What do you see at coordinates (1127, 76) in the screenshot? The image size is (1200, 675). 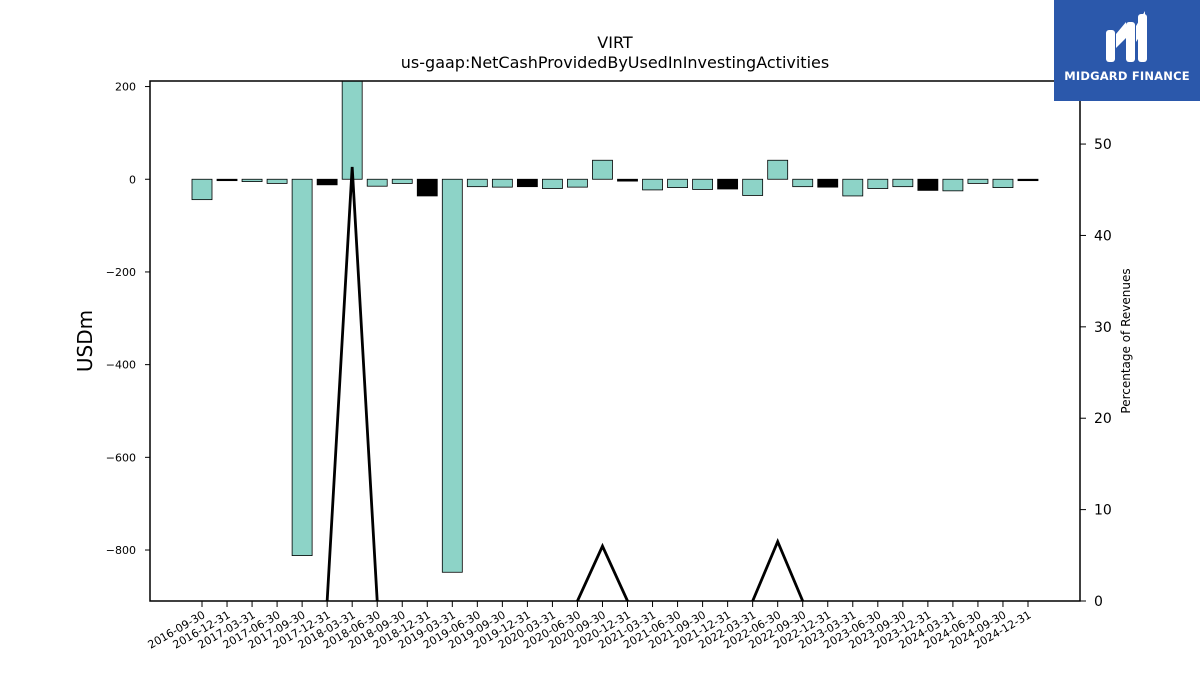 I see `logo-text: MIDGARD FINANCE` at bounding box center [1127, 76].